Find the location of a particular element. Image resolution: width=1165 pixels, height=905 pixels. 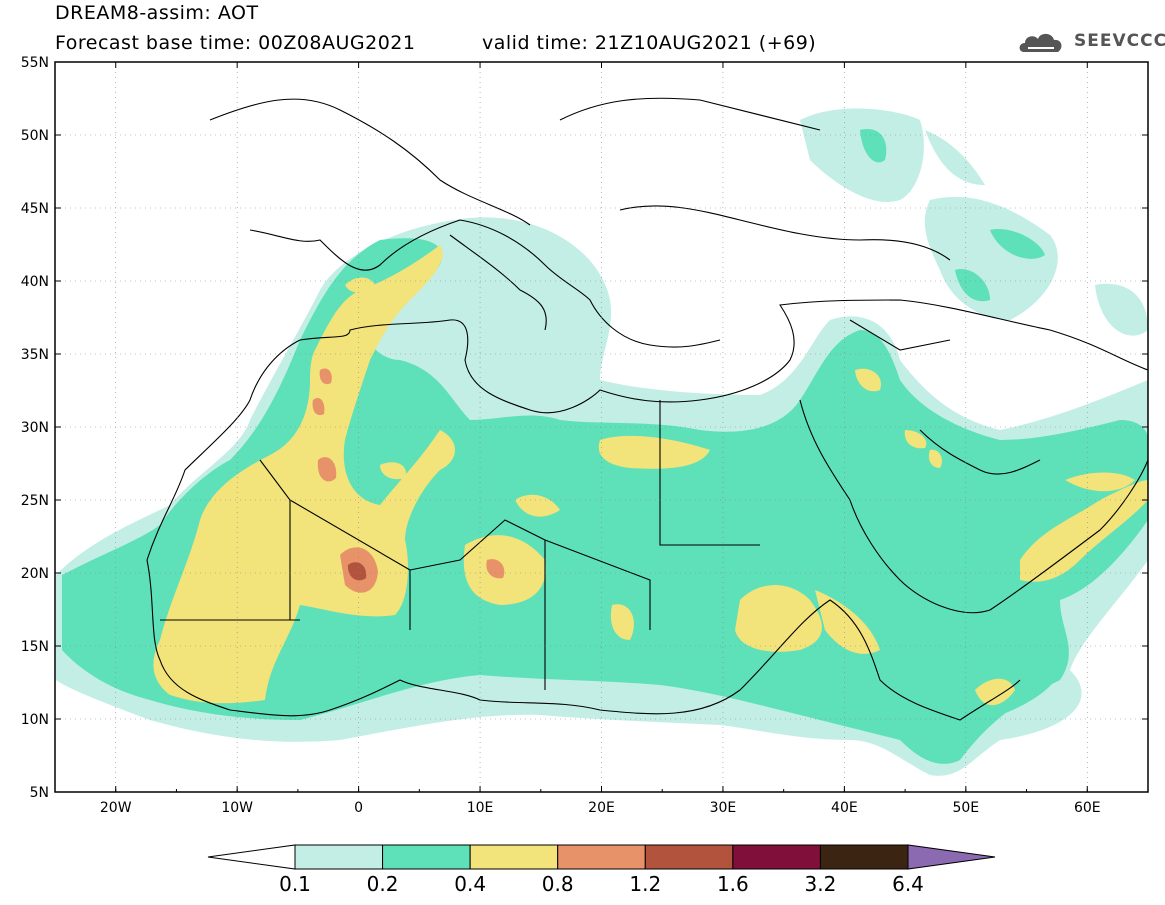

lon-label: 30E is located at coordinates (723, 808).